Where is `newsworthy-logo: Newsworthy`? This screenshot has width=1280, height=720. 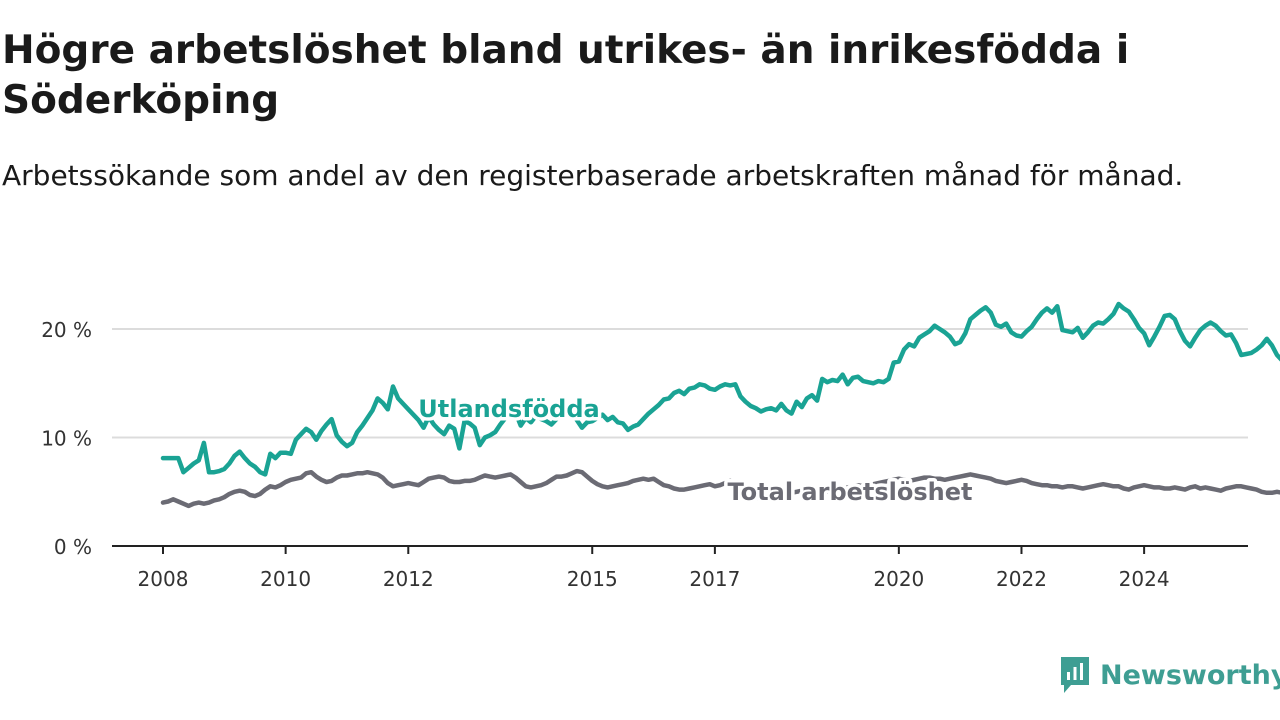 newsworthy-logo: Newsworthy is located at coordinates (1169, 675).